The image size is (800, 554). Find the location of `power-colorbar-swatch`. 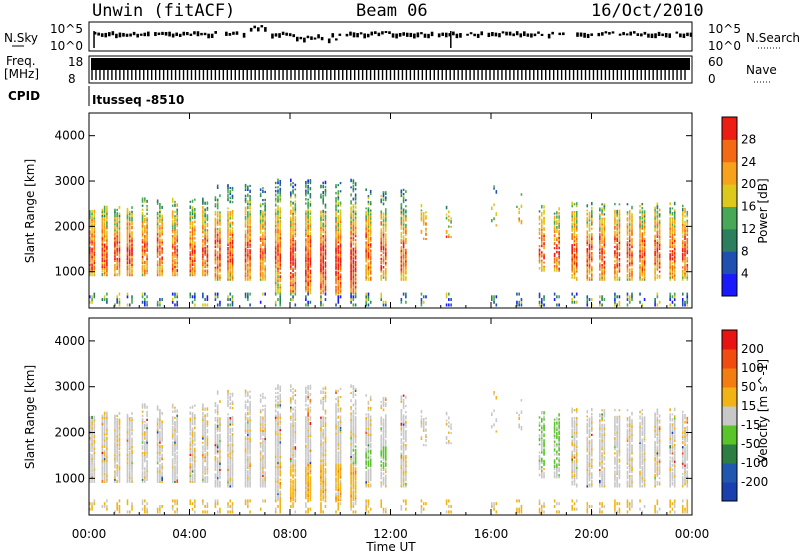

power-colorbar-swatch is located at coordinates (729, 218).